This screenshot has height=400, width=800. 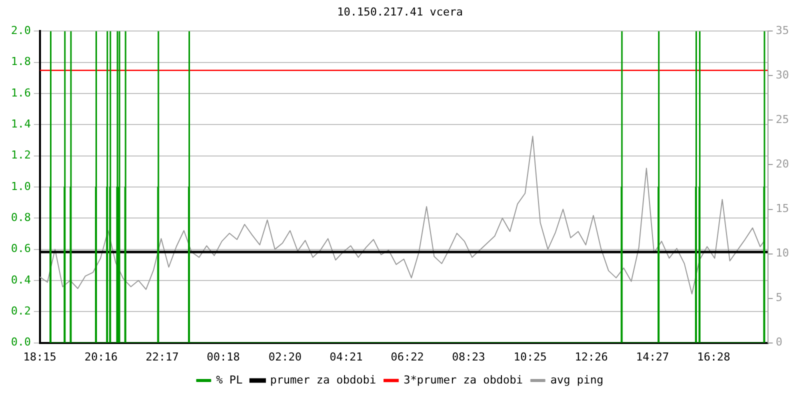 I want to click on y2-tick-label: 5, so click(x=779, y=297).